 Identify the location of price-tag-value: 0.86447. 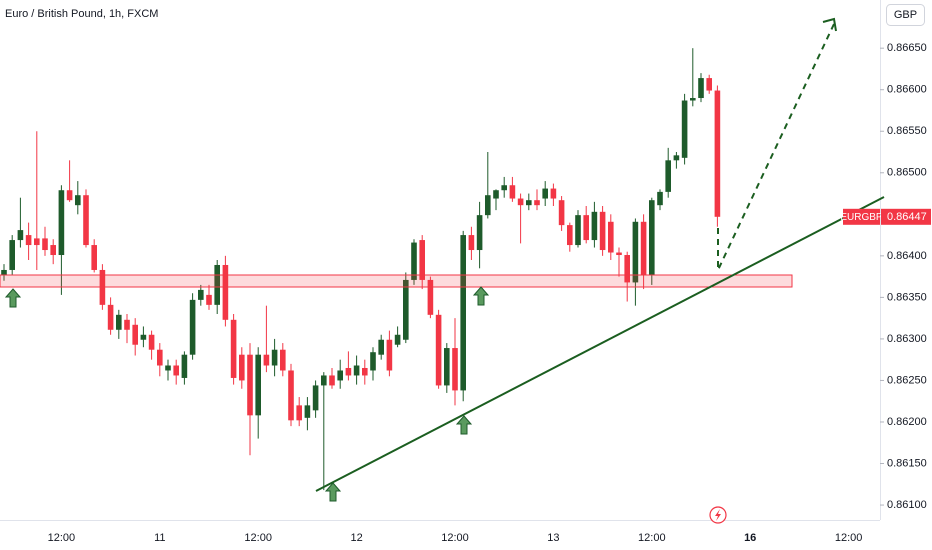
(907, 217).